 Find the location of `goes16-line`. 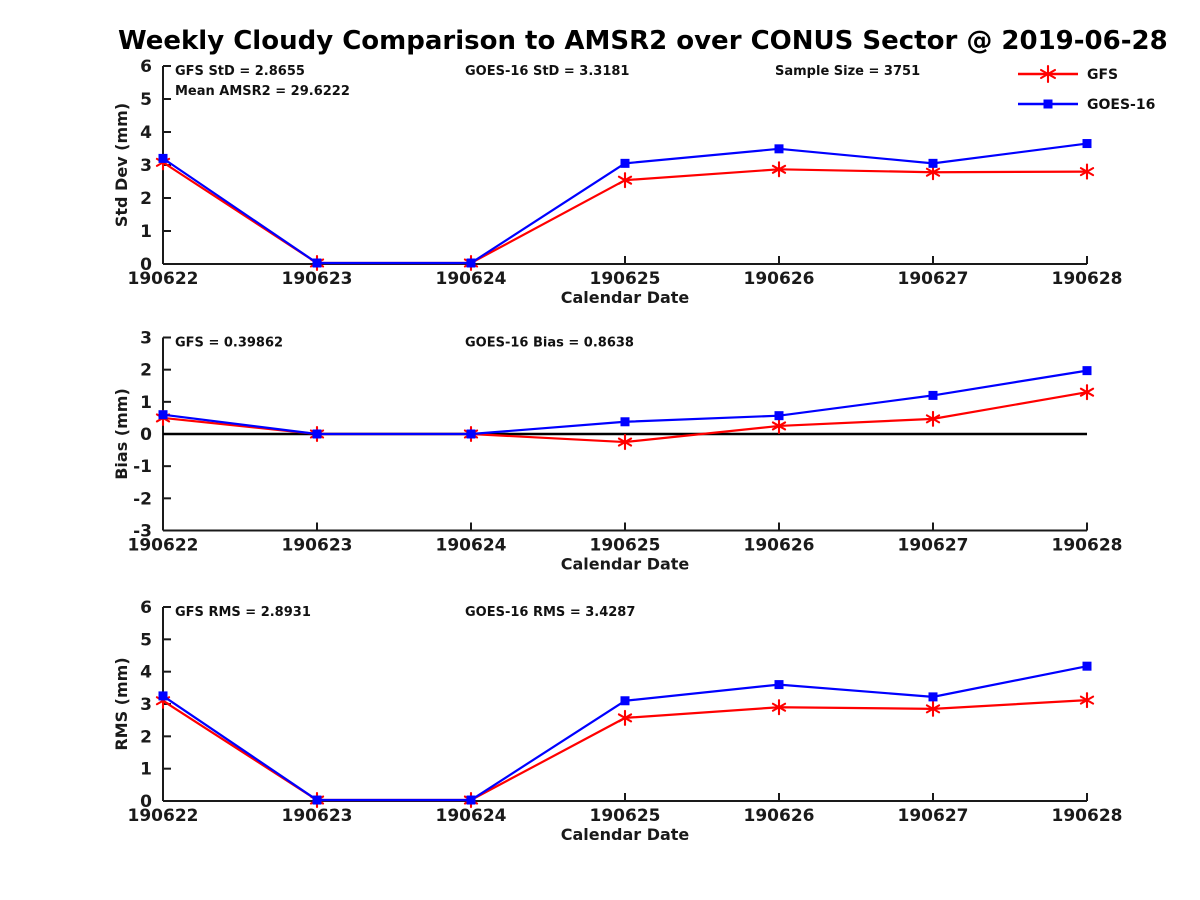

goes16-line is located at coordinates (625, 733).